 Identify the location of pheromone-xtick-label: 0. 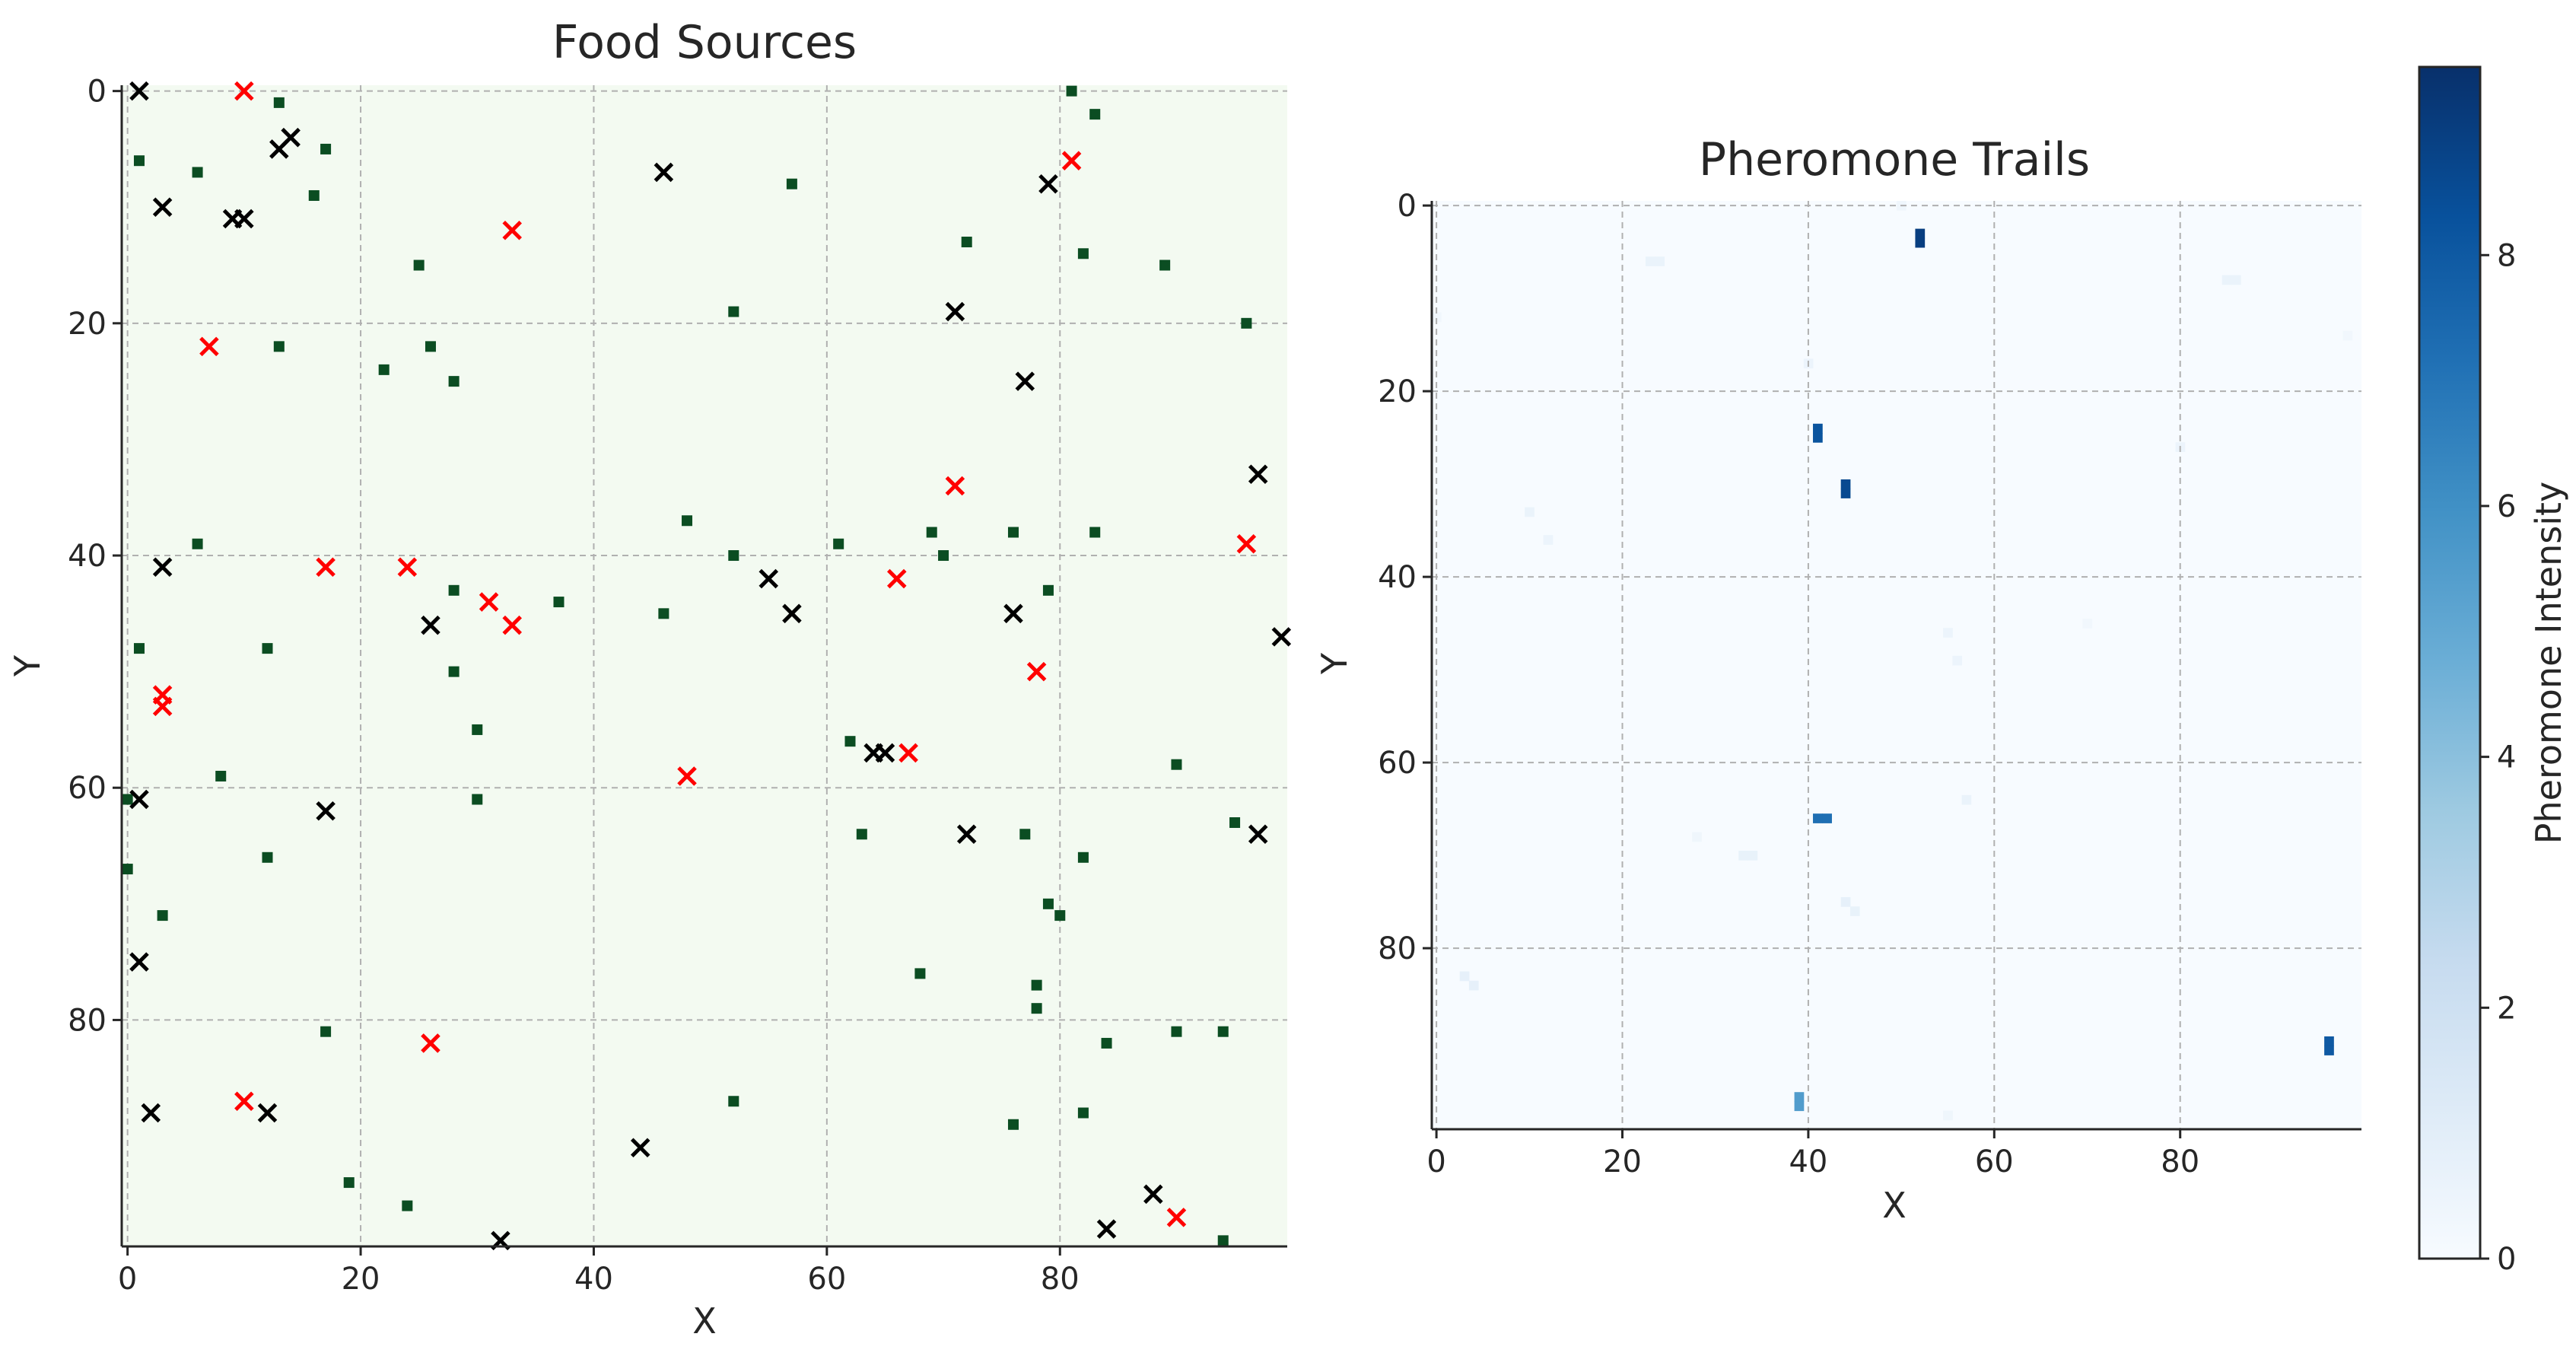
(1435, 1161).